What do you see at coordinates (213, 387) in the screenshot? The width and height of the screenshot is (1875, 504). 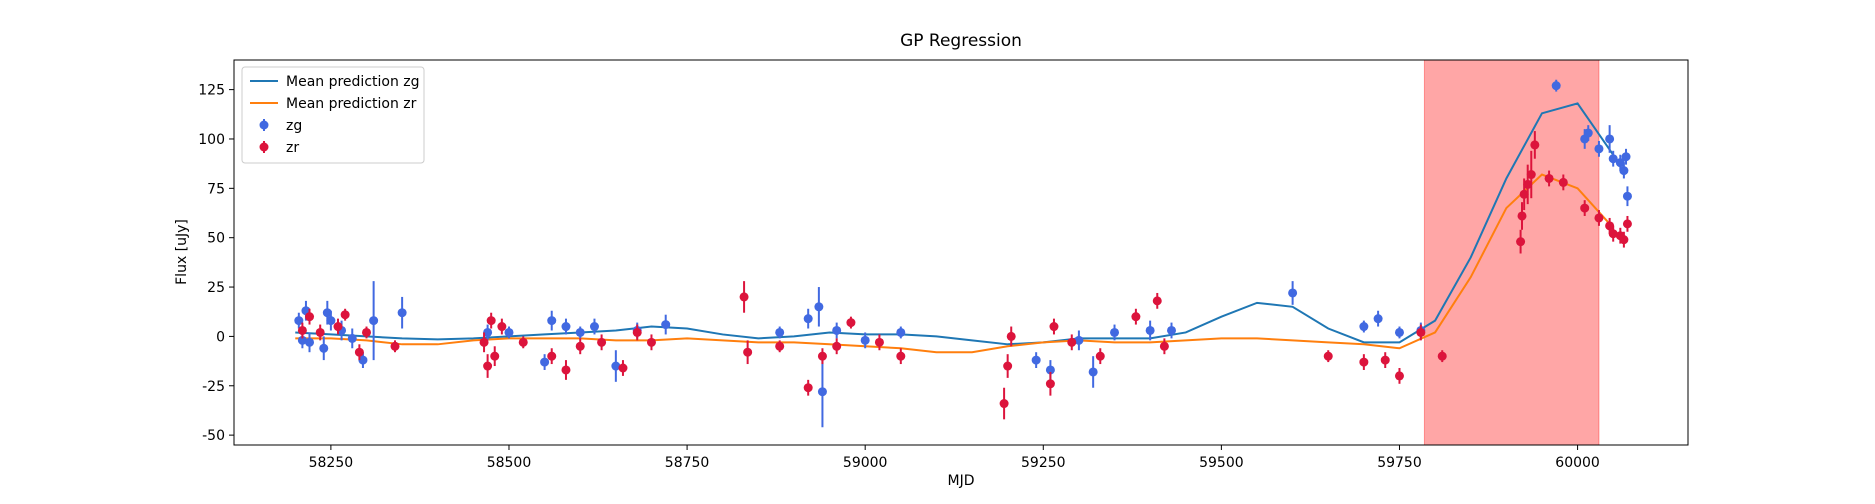 I see `y-tick-label: -25` at bounding box center [213, 387].